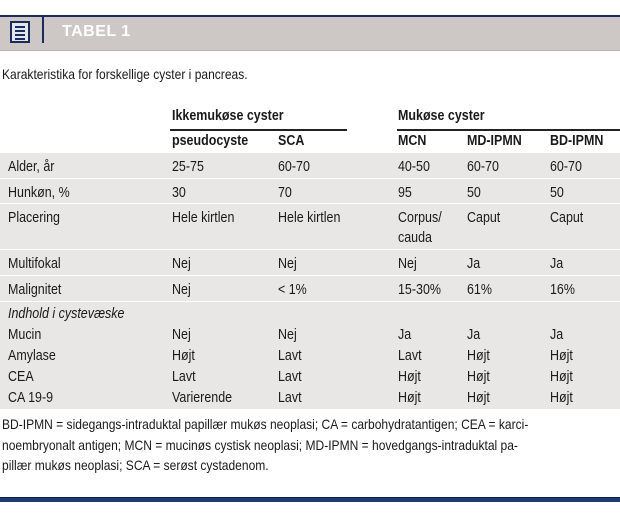 This screenshot has height=531, width=620. I want to click on group-header-nonmucinous: Ikkemukøse cyster, so click(228, 116).